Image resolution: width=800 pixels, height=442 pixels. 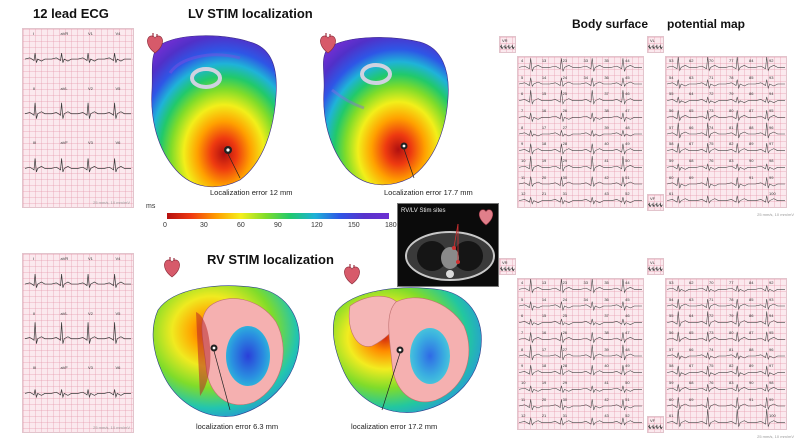 What do you see at coordinates (606, 94) in the screenshot?
I see `bsp-lead-number: 37` at bounding box center [606, 94].